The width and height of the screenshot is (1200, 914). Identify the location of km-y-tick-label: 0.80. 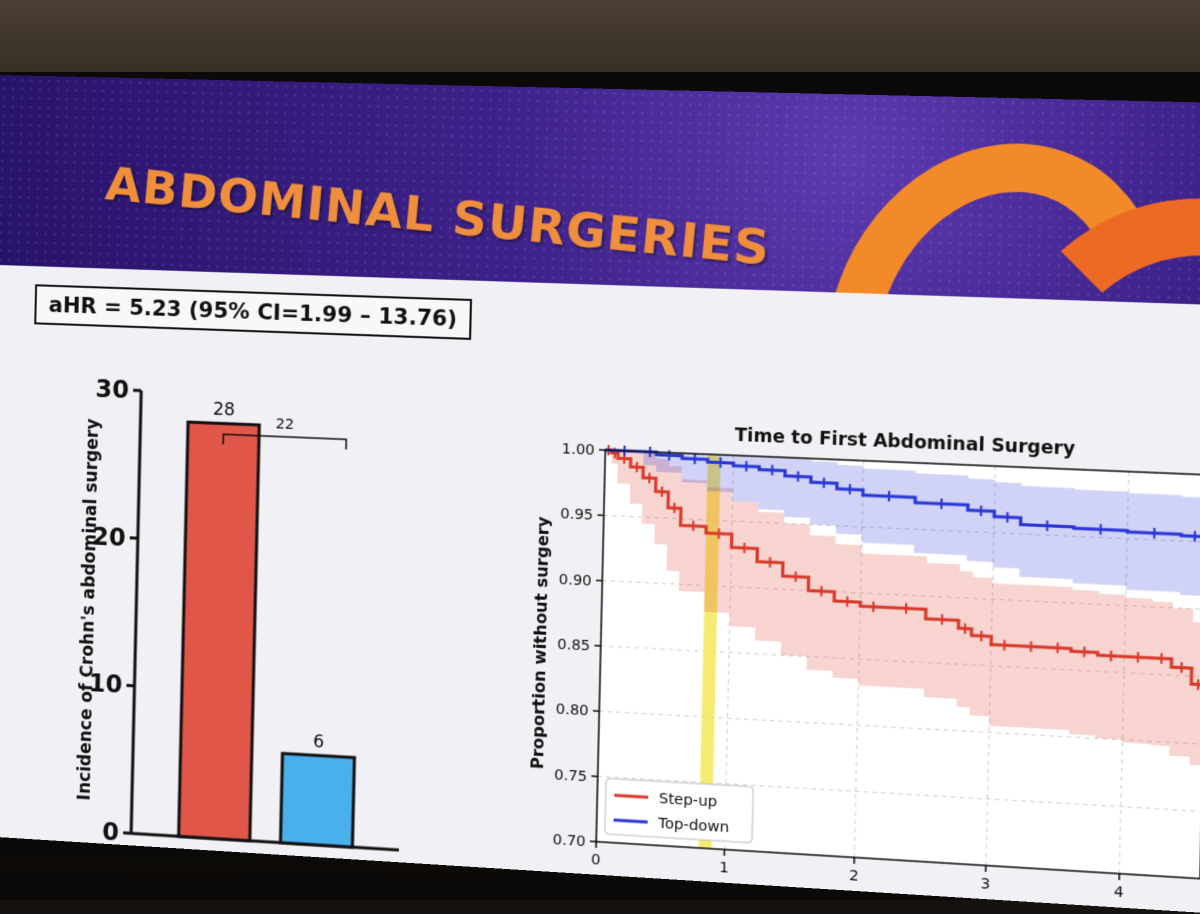
(572, 711).